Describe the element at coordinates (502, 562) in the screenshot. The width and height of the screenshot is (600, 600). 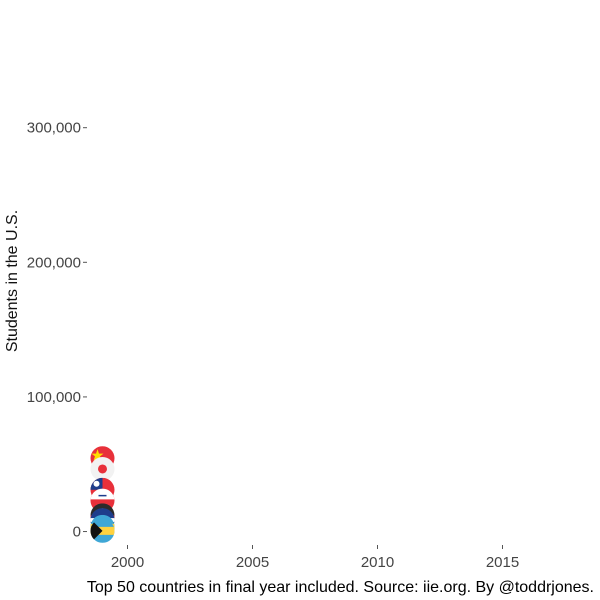
I see `x-tick-label: 2015` at that location.